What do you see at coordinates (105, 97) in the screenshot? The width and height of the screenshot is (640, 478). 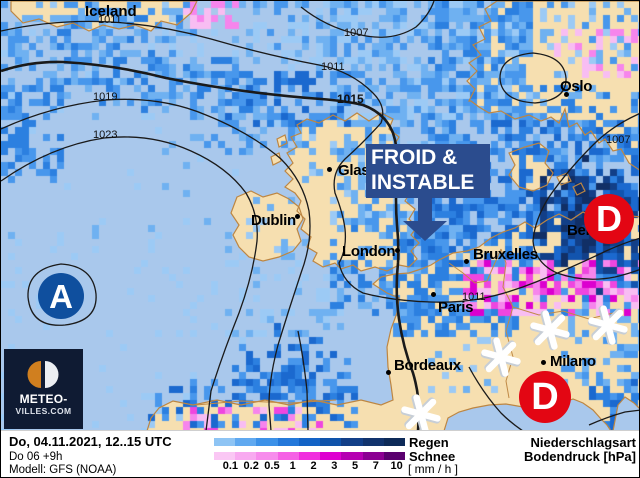 I see `isobar-value-label: 1019` at bounding box center [105, 97].